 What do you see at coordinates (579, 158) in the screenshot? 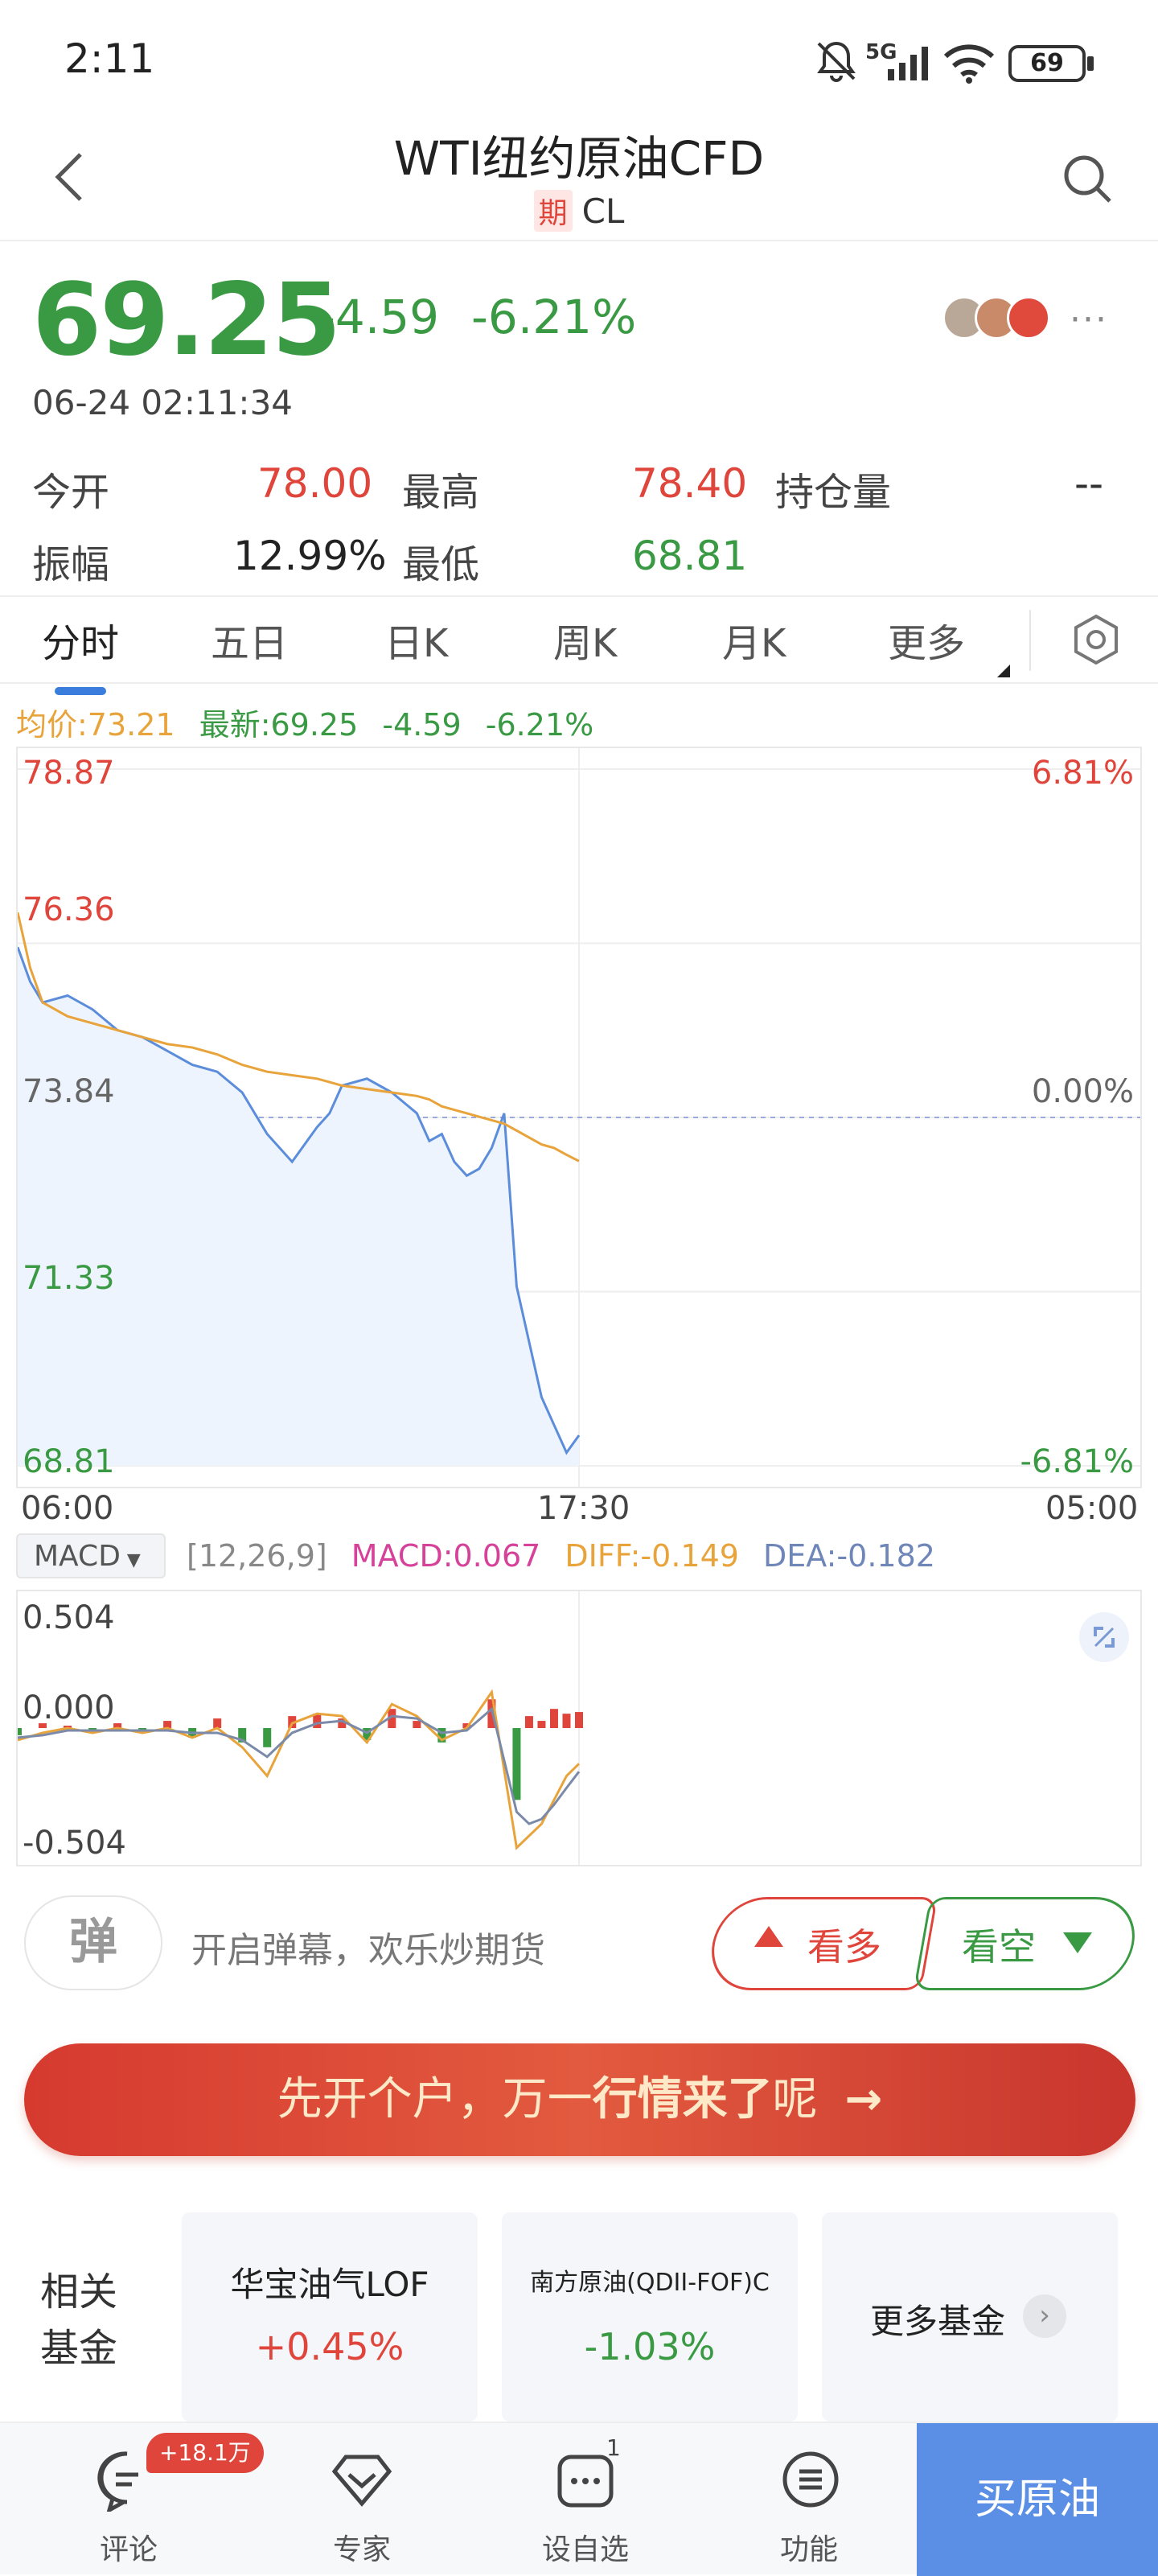
I see `page-title: WTI纽约原油CFD` at bounding box center [579, 158].